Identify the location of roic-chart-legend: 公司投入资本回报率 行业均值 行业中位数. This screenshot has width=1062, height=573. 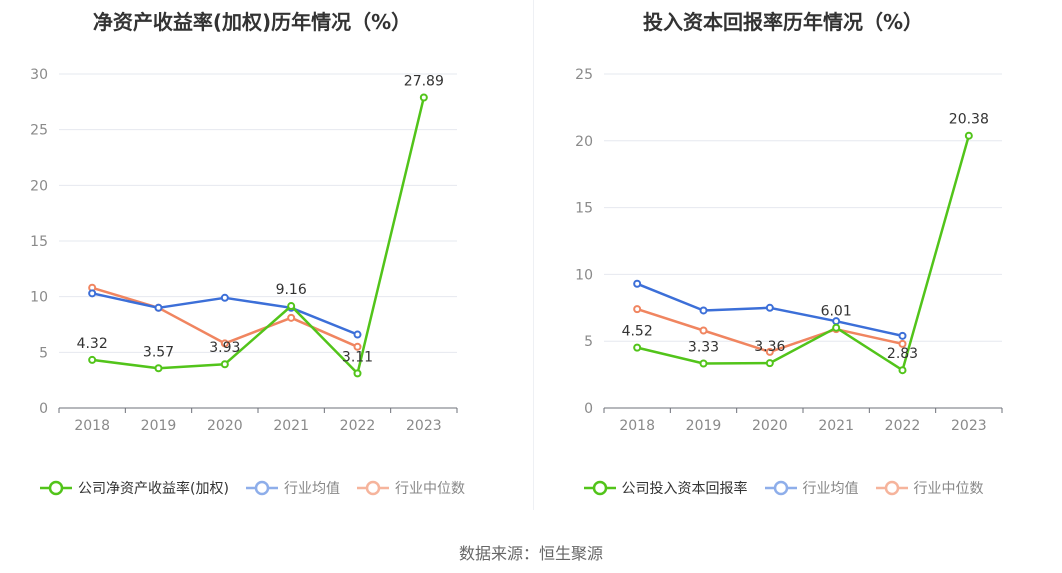
(783, 488).